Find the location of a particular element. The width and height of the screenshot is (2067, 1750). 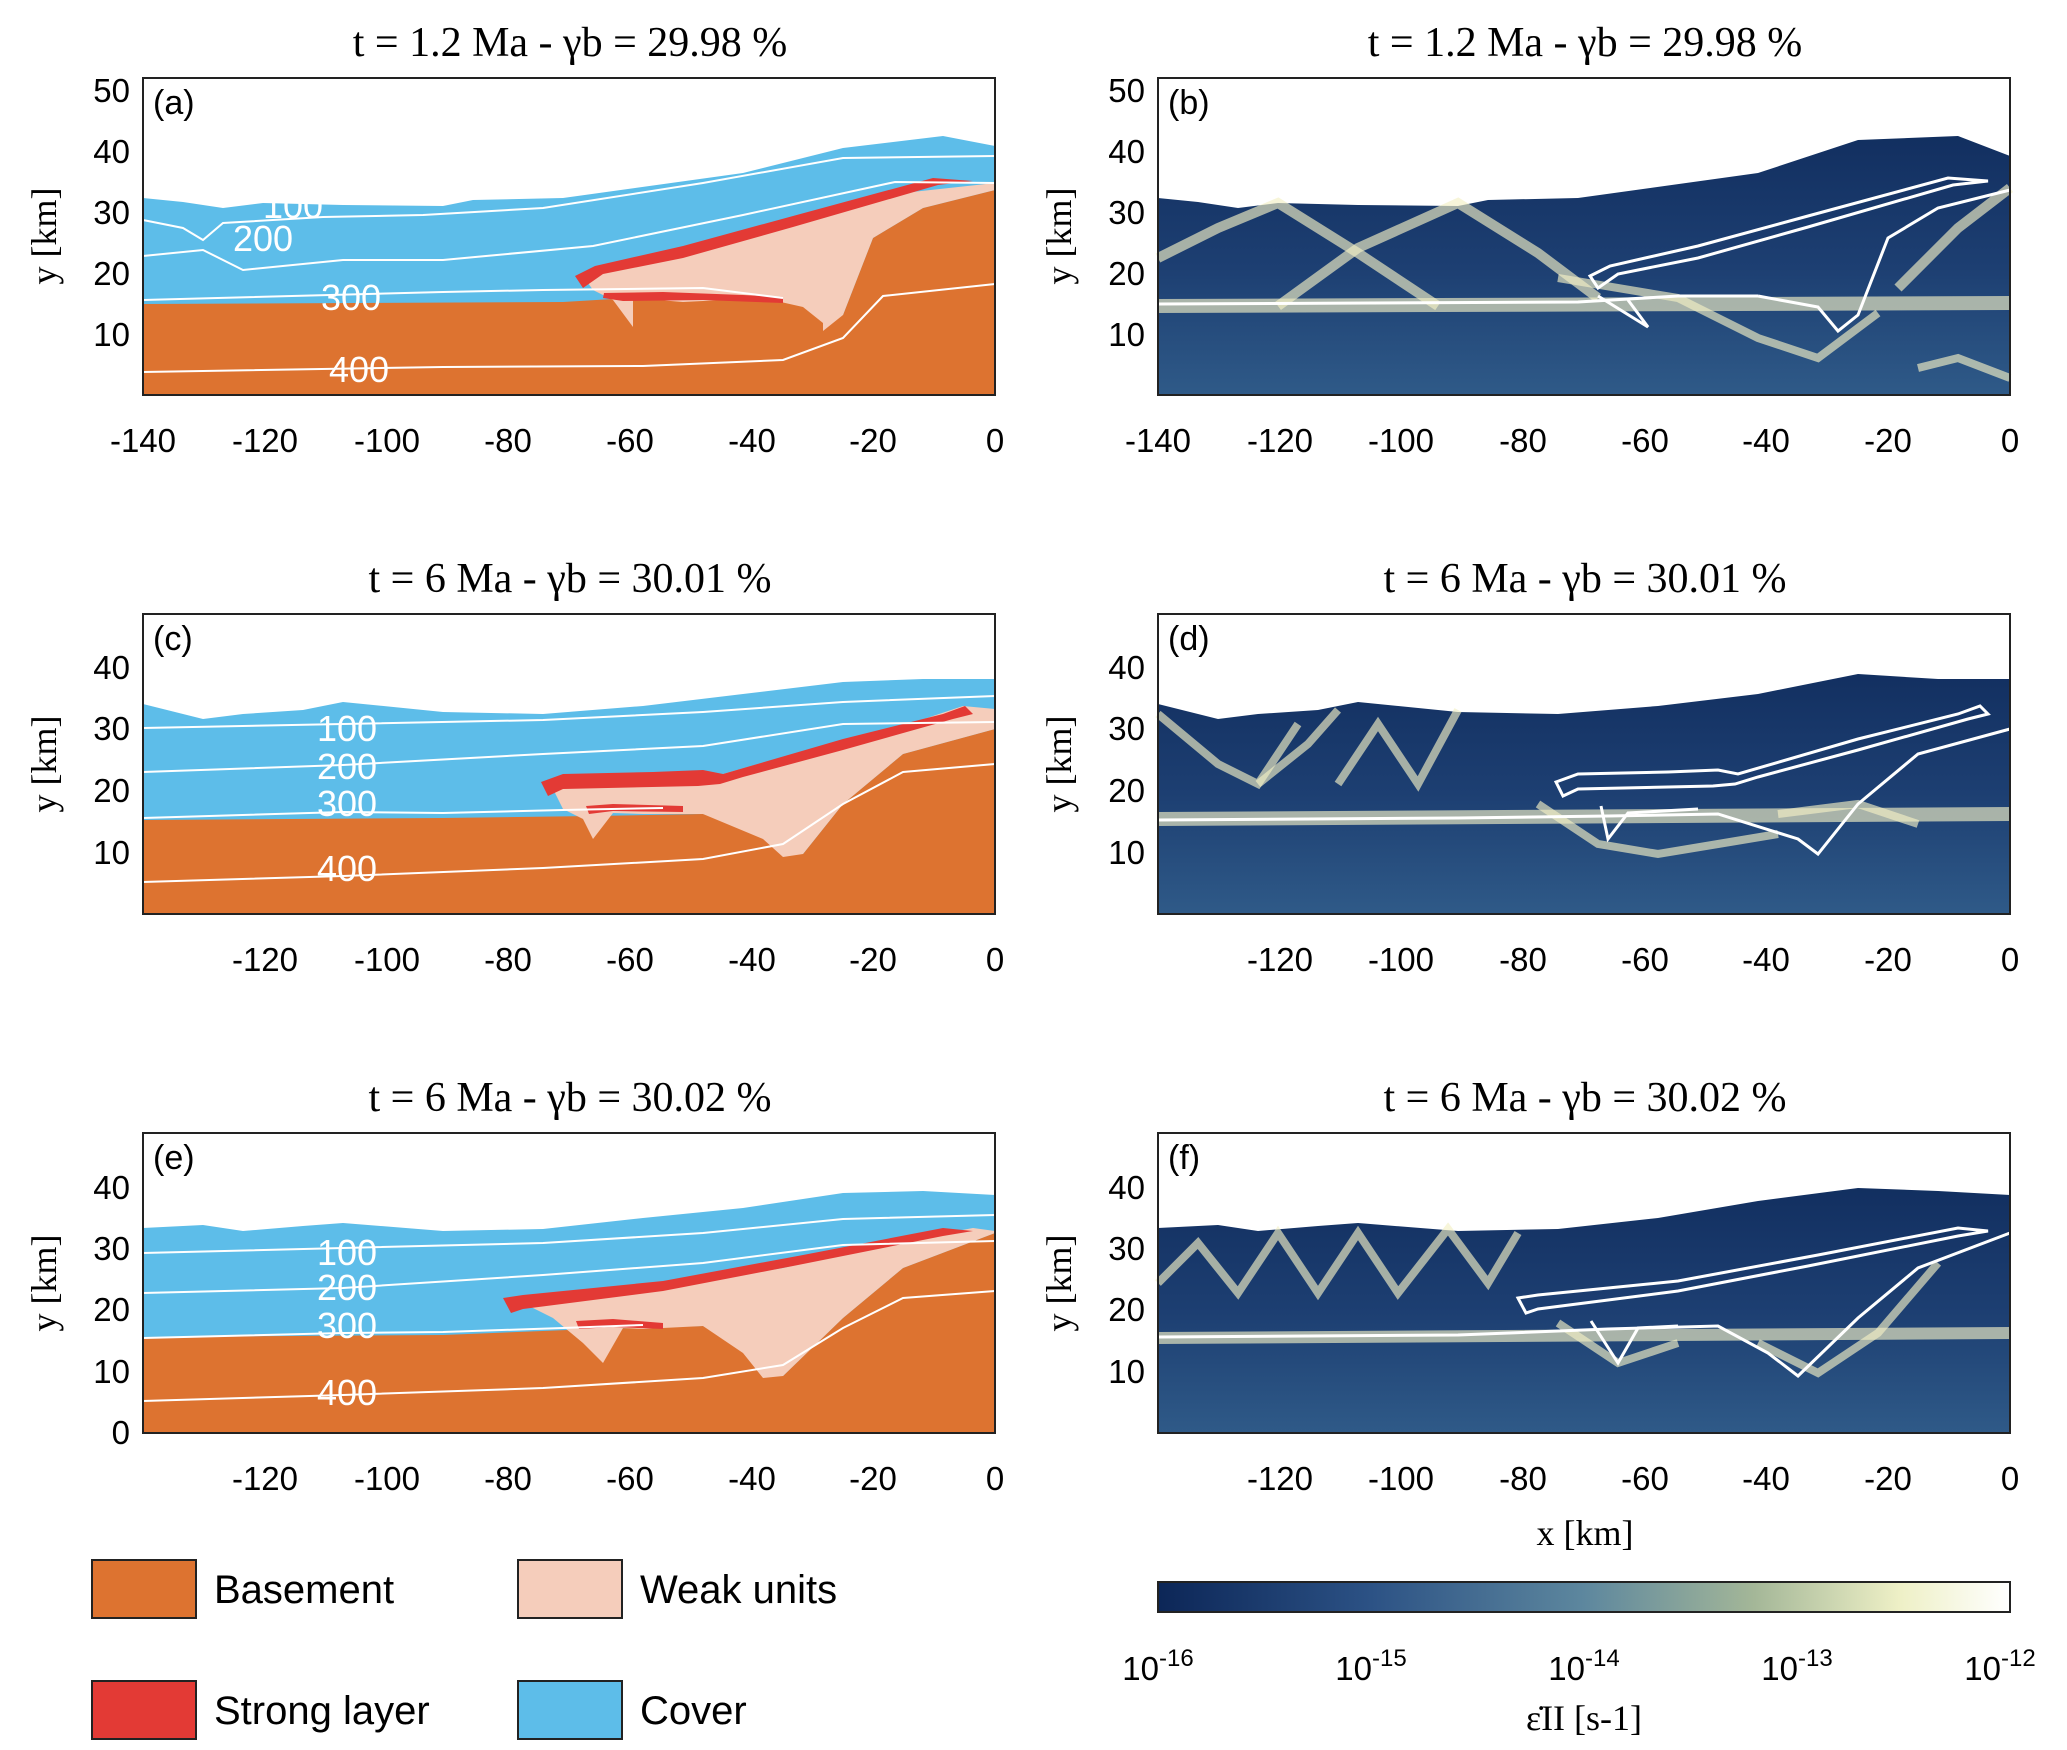

y-tick-label: 0 is located at coordinates (121, 1432).